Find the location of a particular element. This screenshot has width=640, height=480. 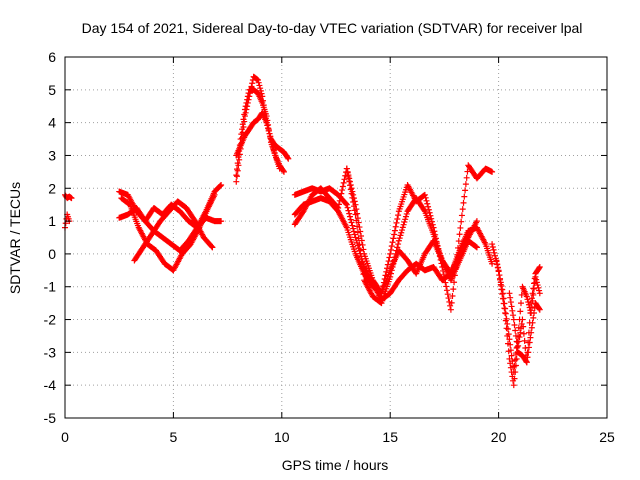

y-tick-label: 6 is located at coordinates (52, 57).